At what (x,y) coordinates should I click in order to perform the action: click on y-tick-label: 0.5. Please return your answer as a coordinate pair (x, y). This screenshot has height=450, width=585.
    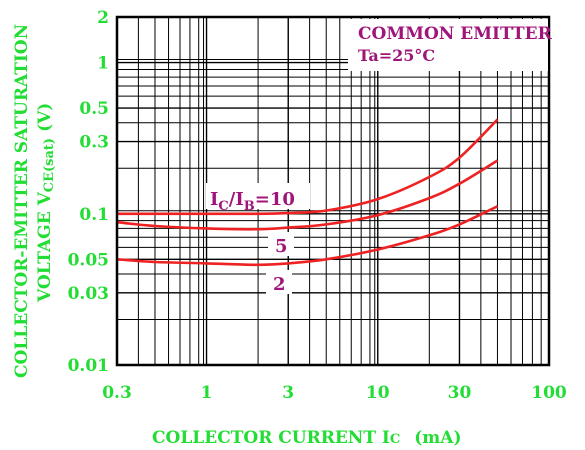
    Looking at the image, I should click on (94, 109).